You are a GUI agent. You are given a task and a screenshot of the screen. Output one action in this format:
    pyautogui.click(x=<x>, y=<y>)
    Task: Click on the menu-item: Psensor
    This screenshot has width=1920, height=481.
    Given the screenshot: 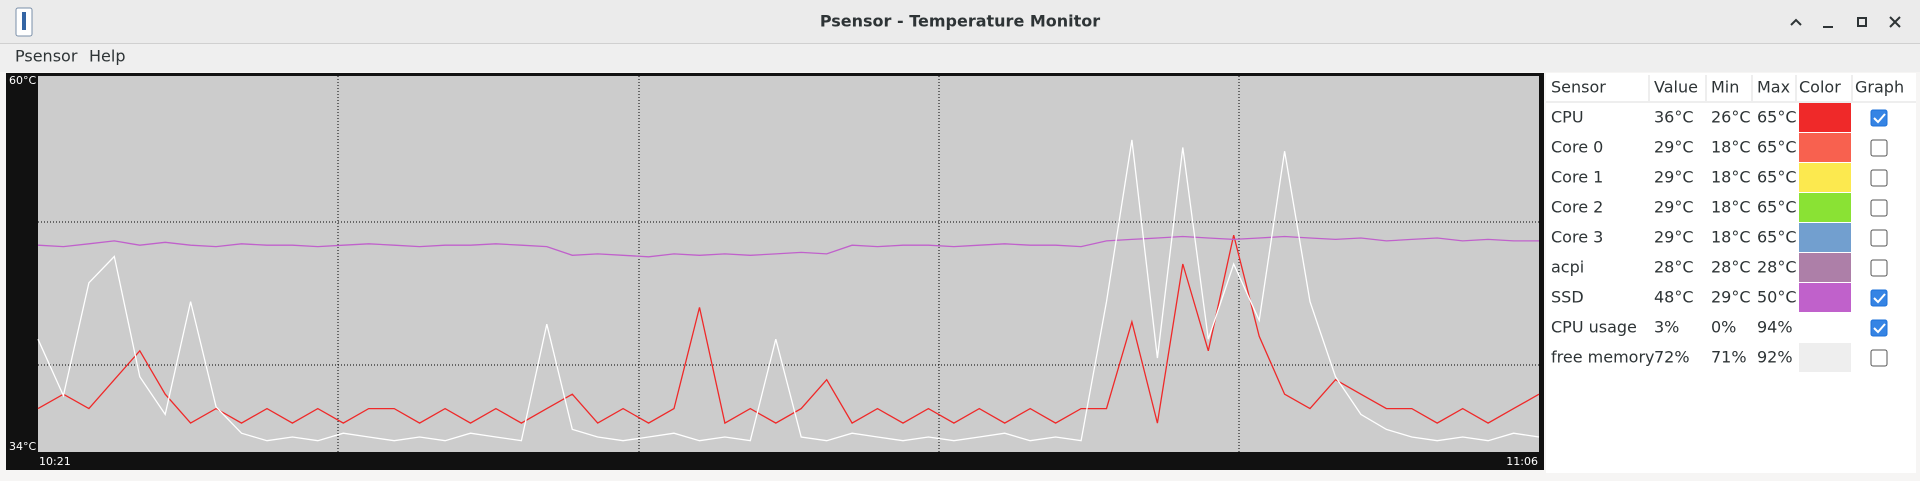 What is the action you would take?
    pyautogui.click(x=46, y=56)
    